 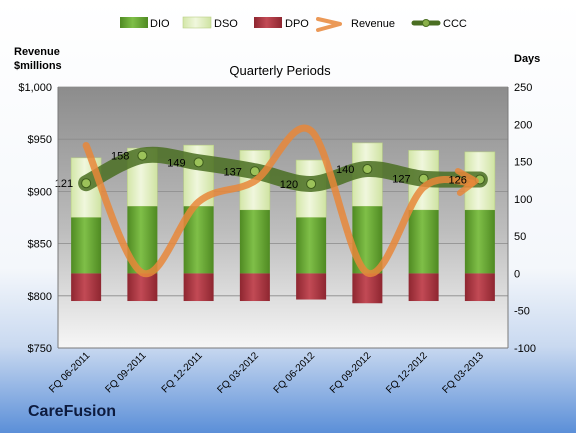 I want to click on ccc-data-label: 121, so click(x=64, y=184).